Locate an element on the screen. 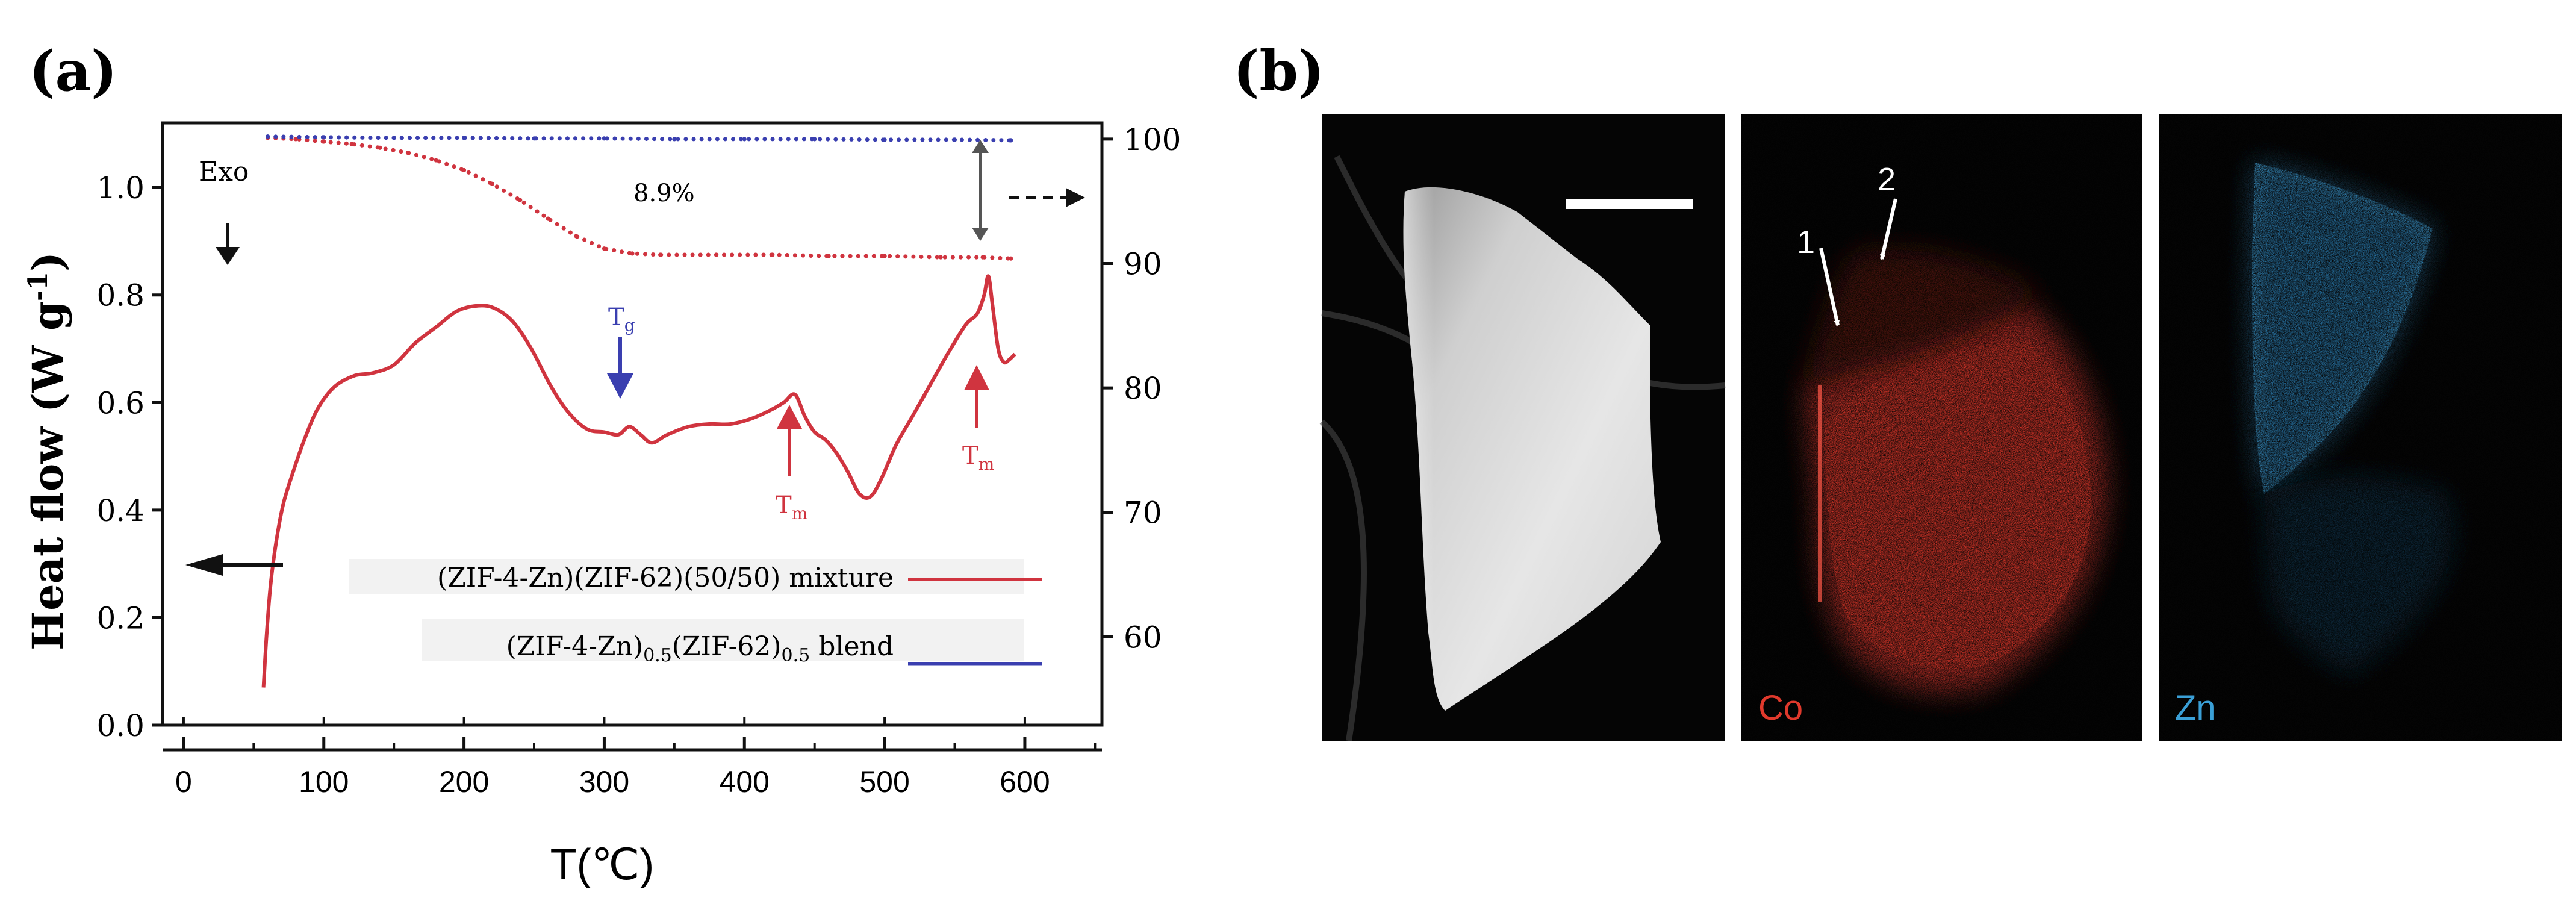  co-label: Co is located at coordinates (1780, 708).